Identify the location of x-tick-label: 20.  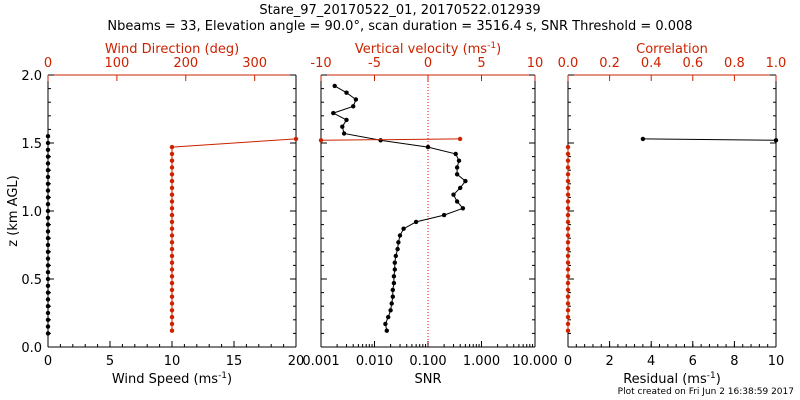
(296, 361).